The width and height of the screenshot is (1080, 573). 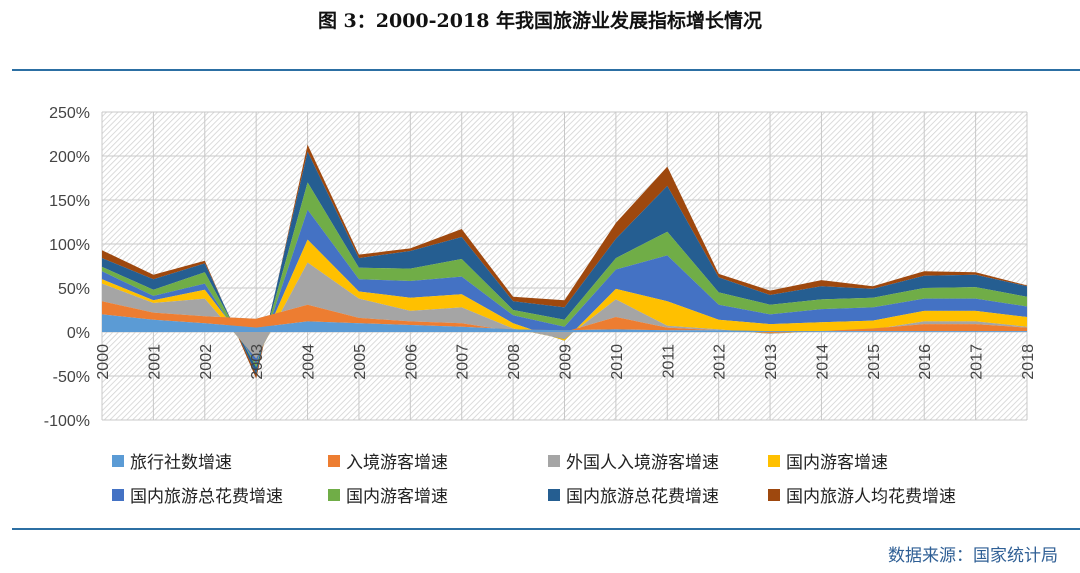 I want to click on x-tick-label: 2010, so click(x=617, y=362).